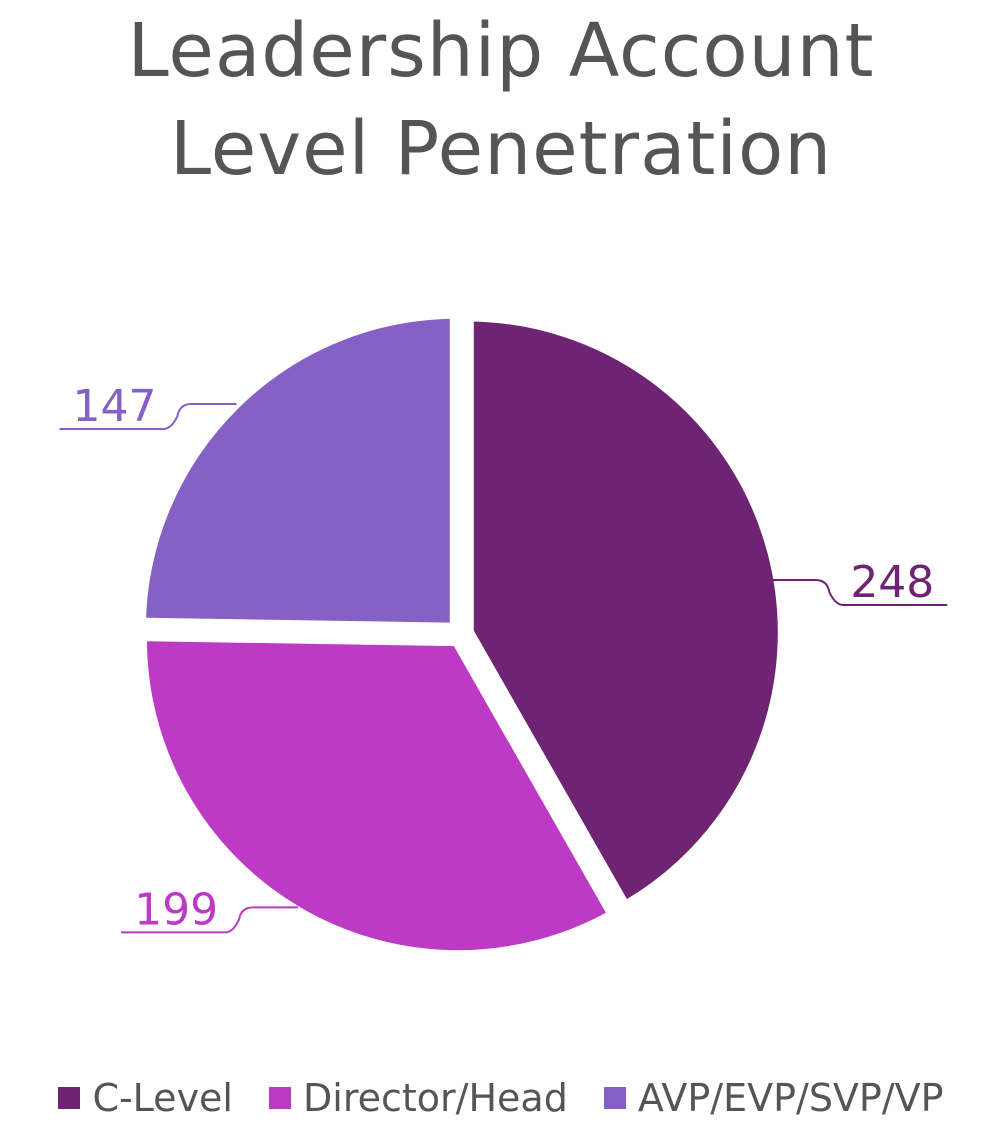 The image size is (1002, 1128). I want to click on data-label: 248, so click(892, 582).